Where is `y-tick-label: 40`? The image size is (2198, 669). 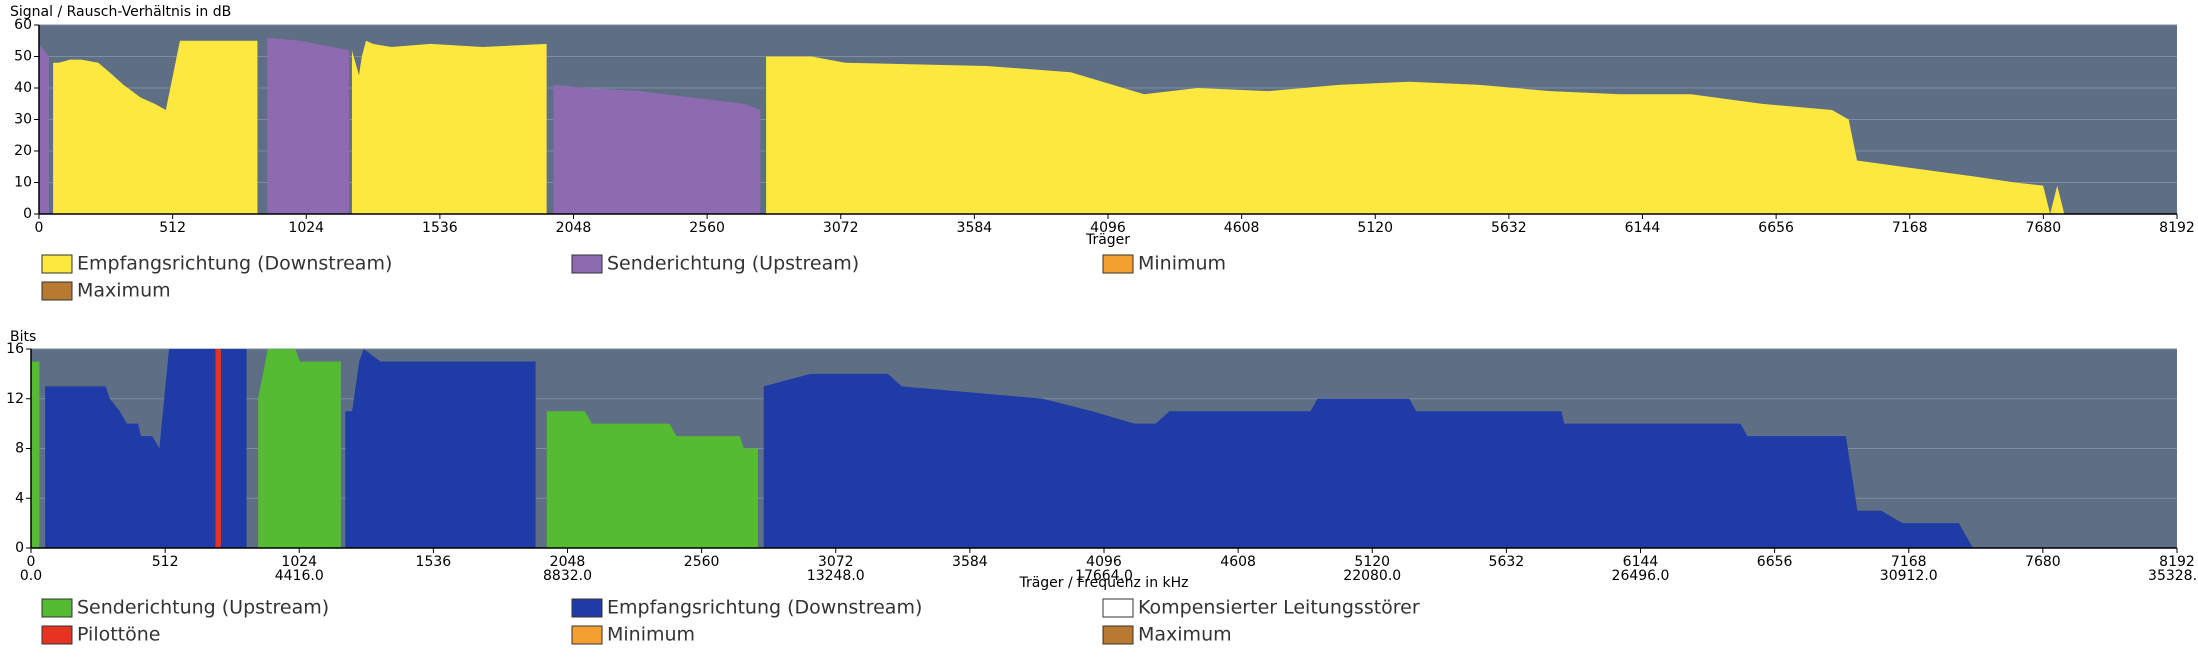 y-tick-label: 40 is located at coordinates (23, 88).